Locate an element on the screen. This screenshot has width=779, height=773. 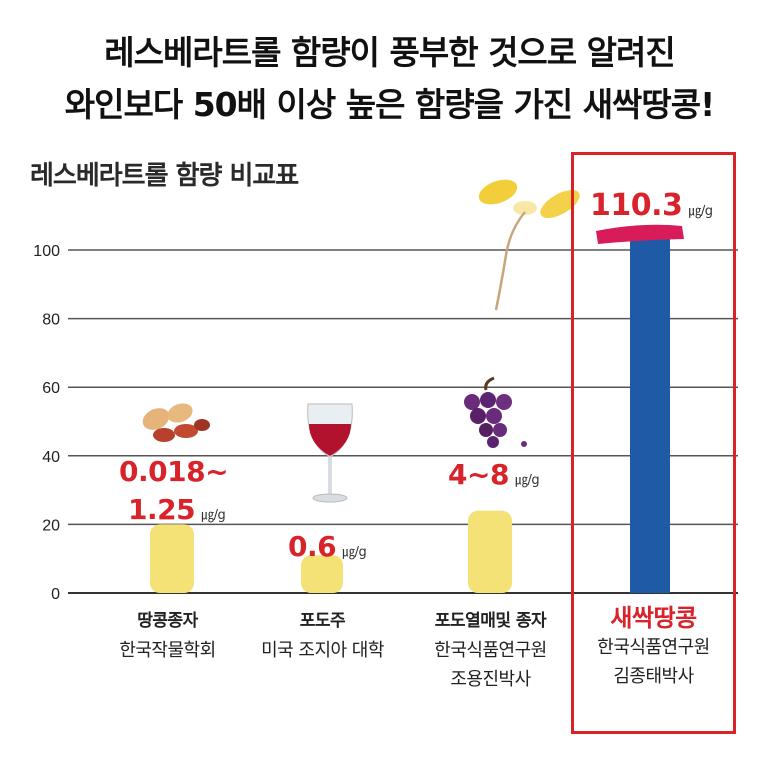
category-grape: 포도열매및 종자 한국식품연구원 조용진박사 is located at coordinates (490, 650).